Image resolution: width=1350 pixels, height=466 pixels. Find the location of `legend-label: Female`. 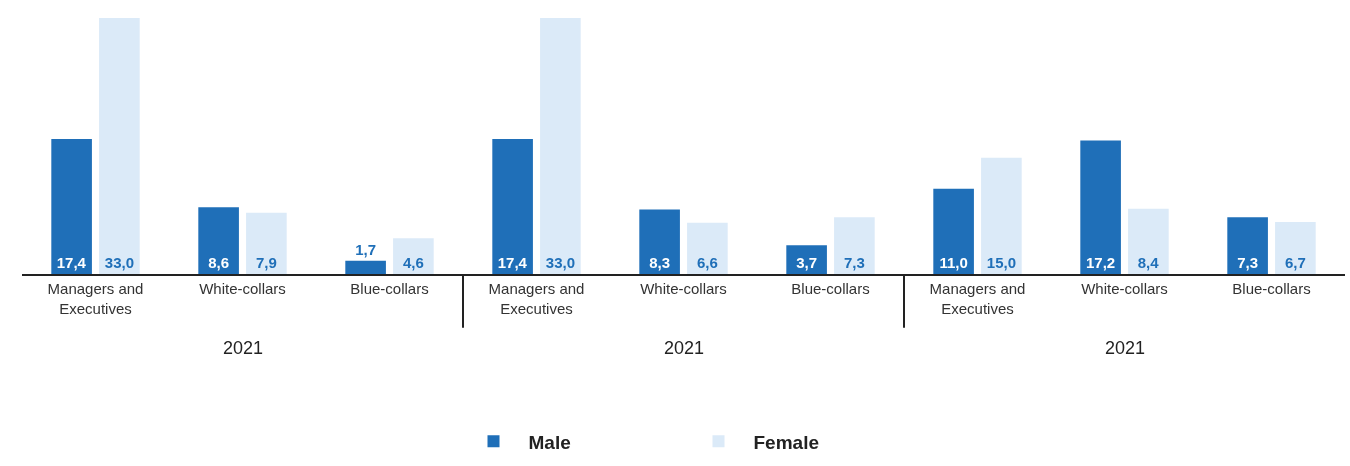

legend-label: Female is located at coordinates (786, 442).